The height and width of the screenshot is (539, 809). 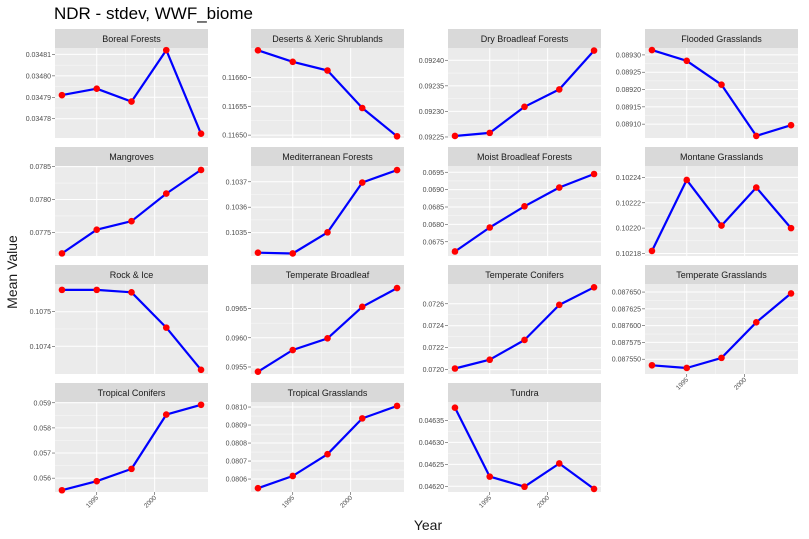 I want to click on y-tick-label: 0.0690, so click(x=434, y=190).